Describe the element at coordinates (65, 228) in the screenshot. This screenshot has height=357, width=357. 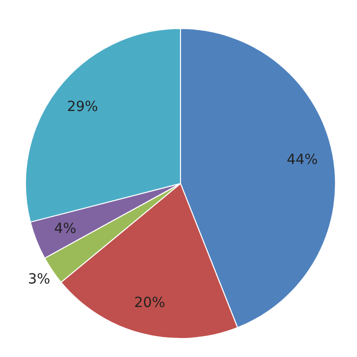
I see `data-label: 4%` at that location.